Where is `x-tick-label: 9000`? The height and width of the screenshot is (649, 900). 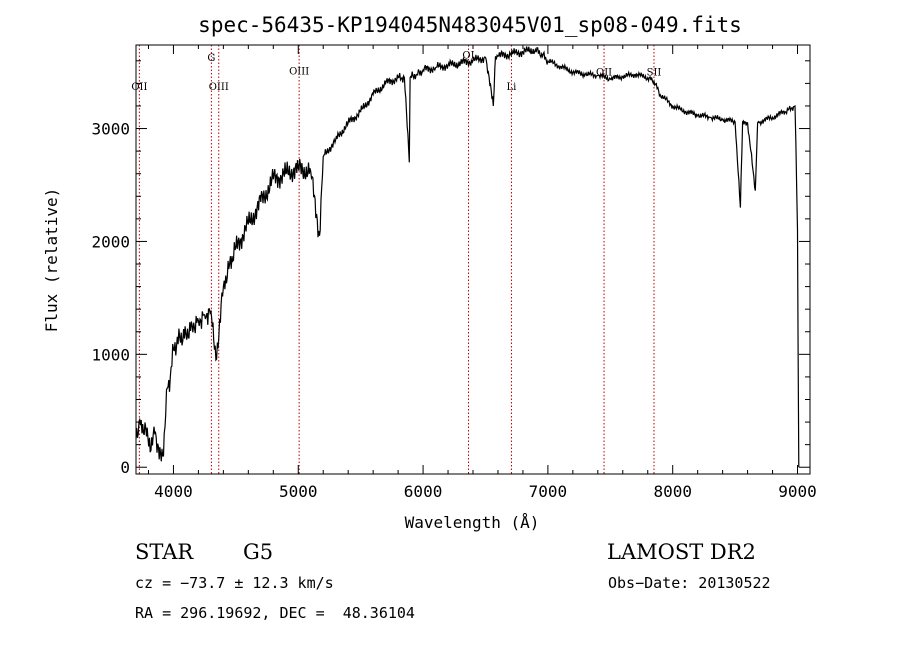
x-tick-label: 9000 is located at coordinates (797, 491).